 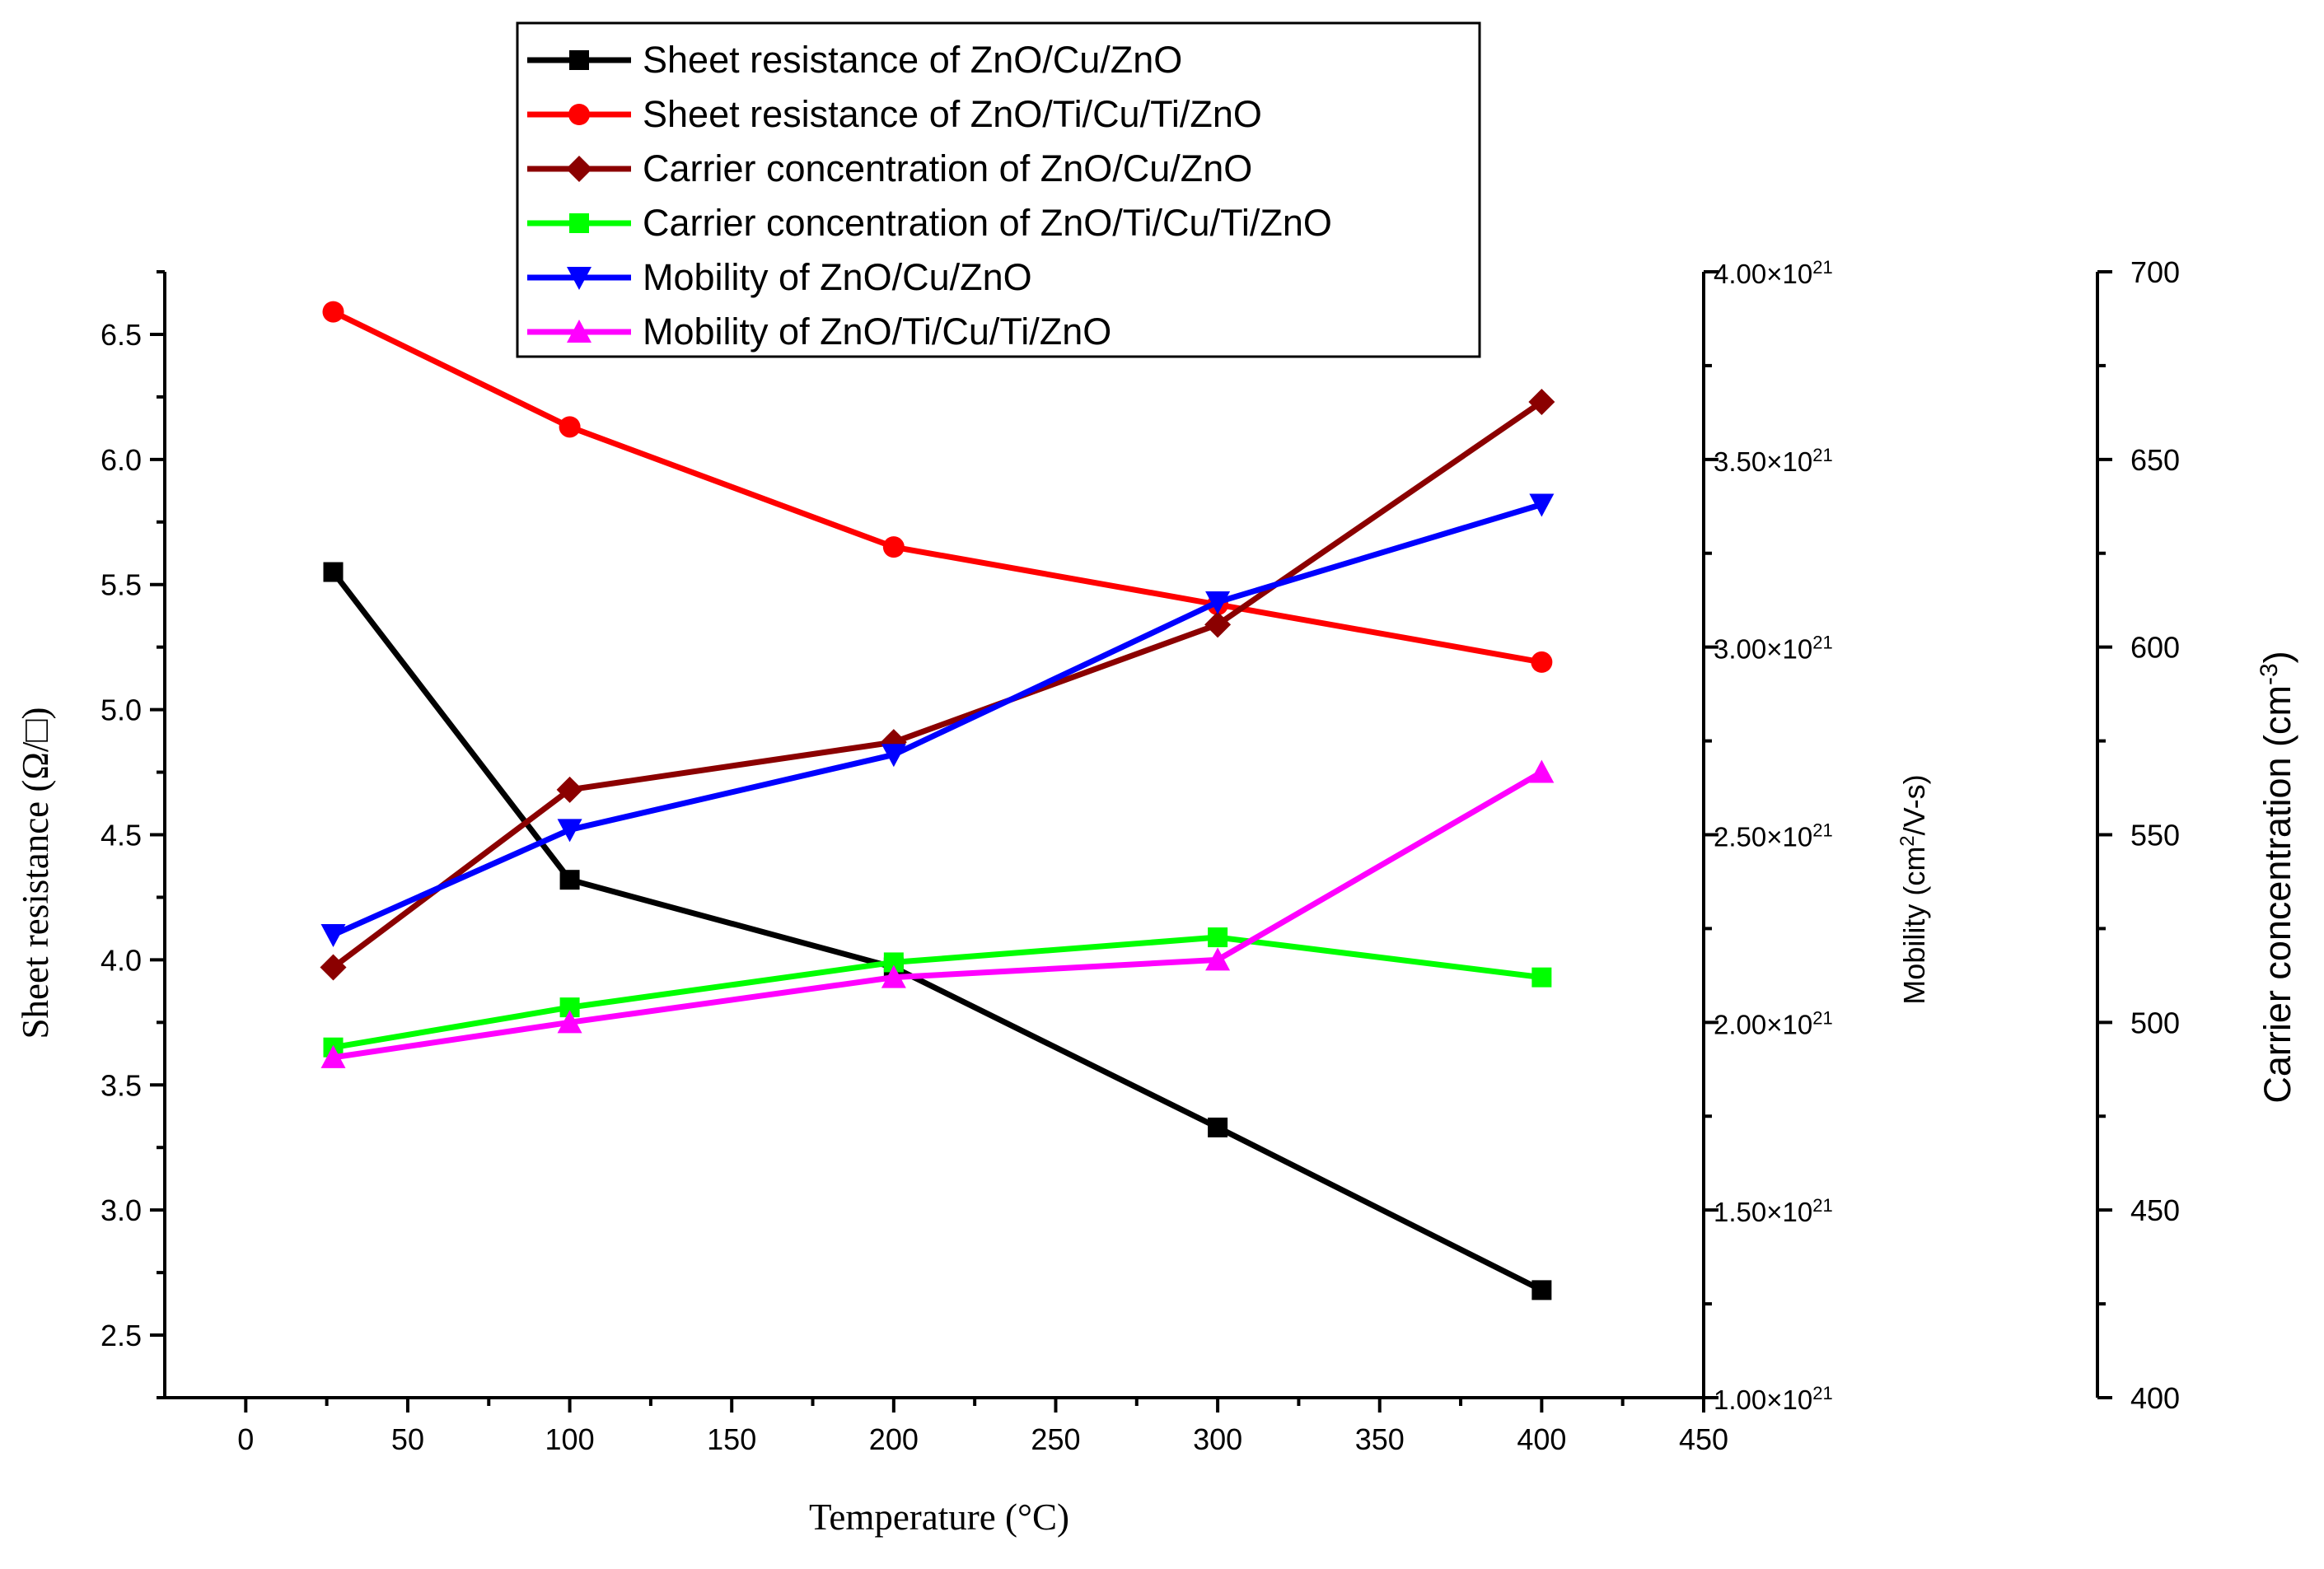 I want to click on x-tick-label: 350, so click(x=1380, y=1439).